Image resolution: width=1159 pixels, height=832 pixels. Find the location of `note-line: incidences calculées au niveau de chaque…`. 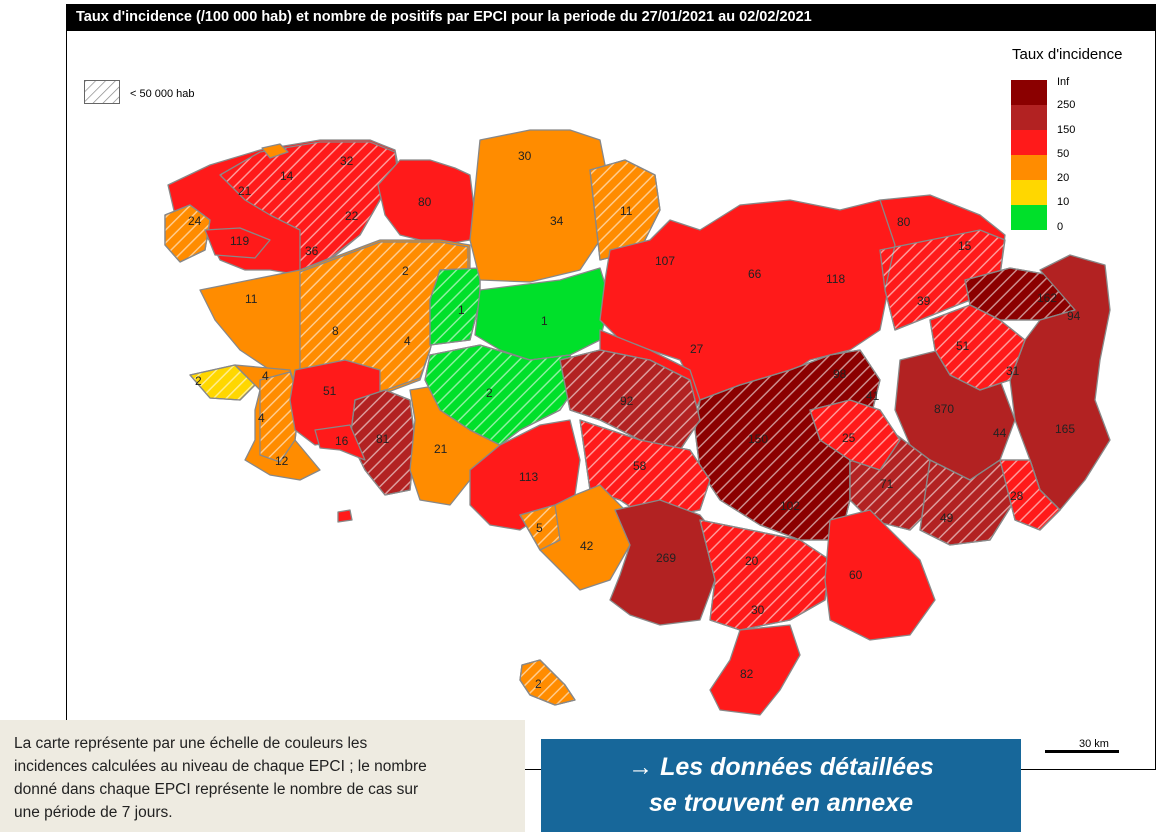

note-line: incidences calculées au niveau de chaque… is located at coordinates (220, 766).